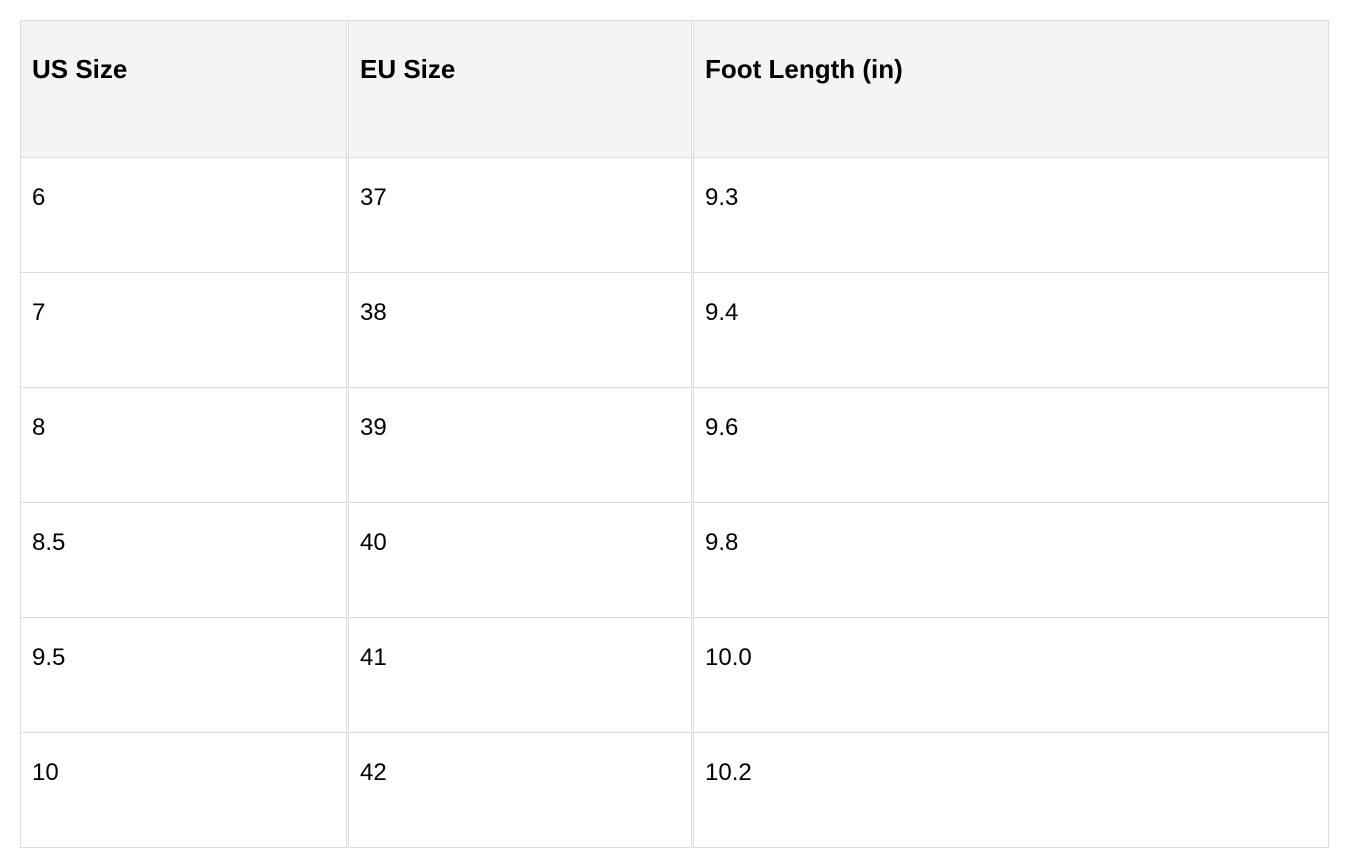  Describe the element at coordinates (1011, 790) in the screenshot. I see `cell-foot-length: 10.2` at that location.